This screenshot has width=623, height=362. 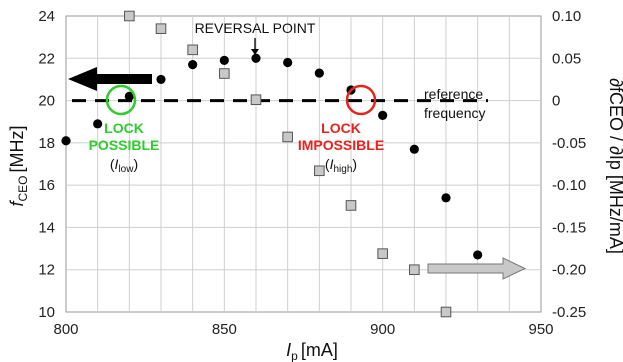 I want to click on y-left-tick-label: 12, so click(x=46, y=270).